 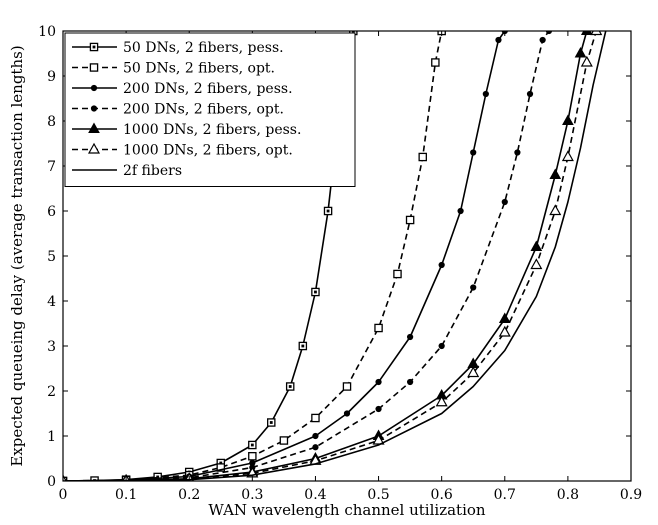 I want to click on y-tick-label: 7, so click(x=51, y=167).